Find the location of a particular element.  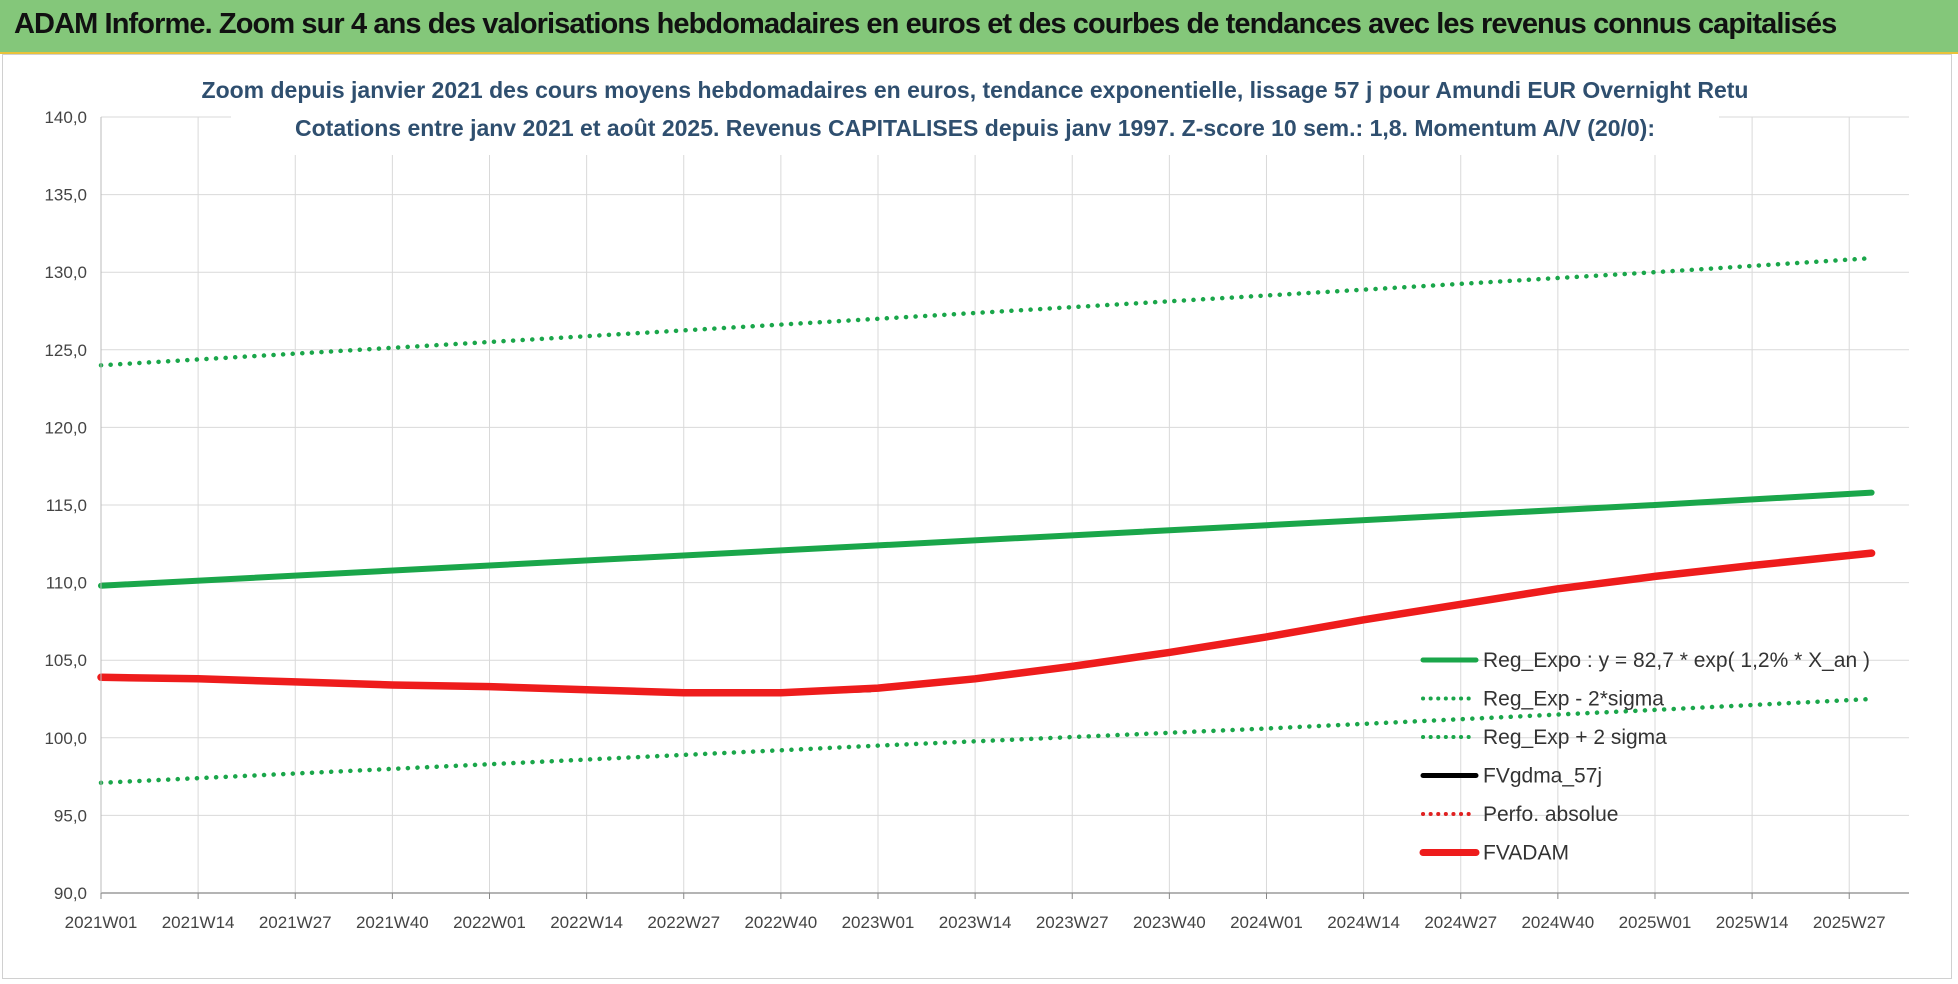

y-tick-label: 125,0 is located at coordinates (65, 350).